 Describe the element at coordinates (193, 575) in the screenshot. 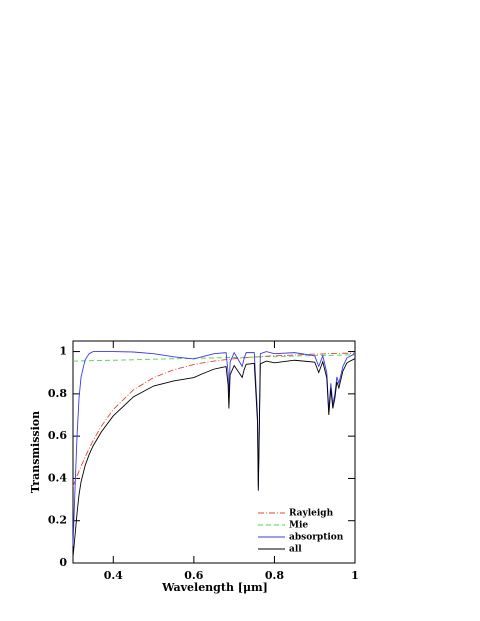

I see `x-tick-label: 0.6` at that location.